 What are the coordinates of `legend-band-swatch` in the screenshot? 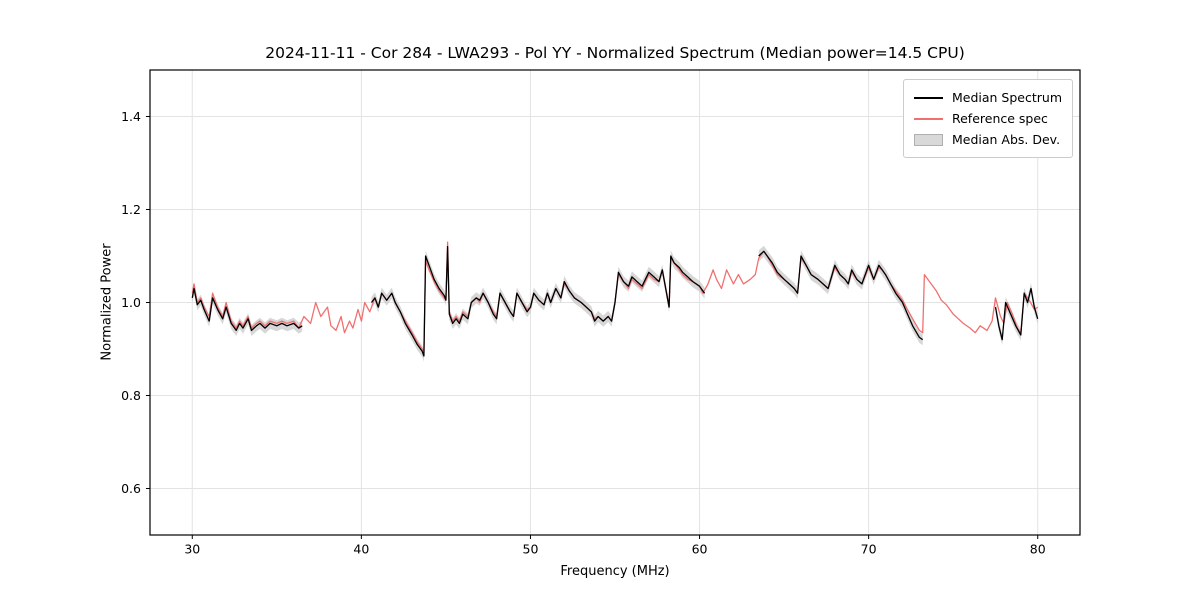 It's located at (928, 139).